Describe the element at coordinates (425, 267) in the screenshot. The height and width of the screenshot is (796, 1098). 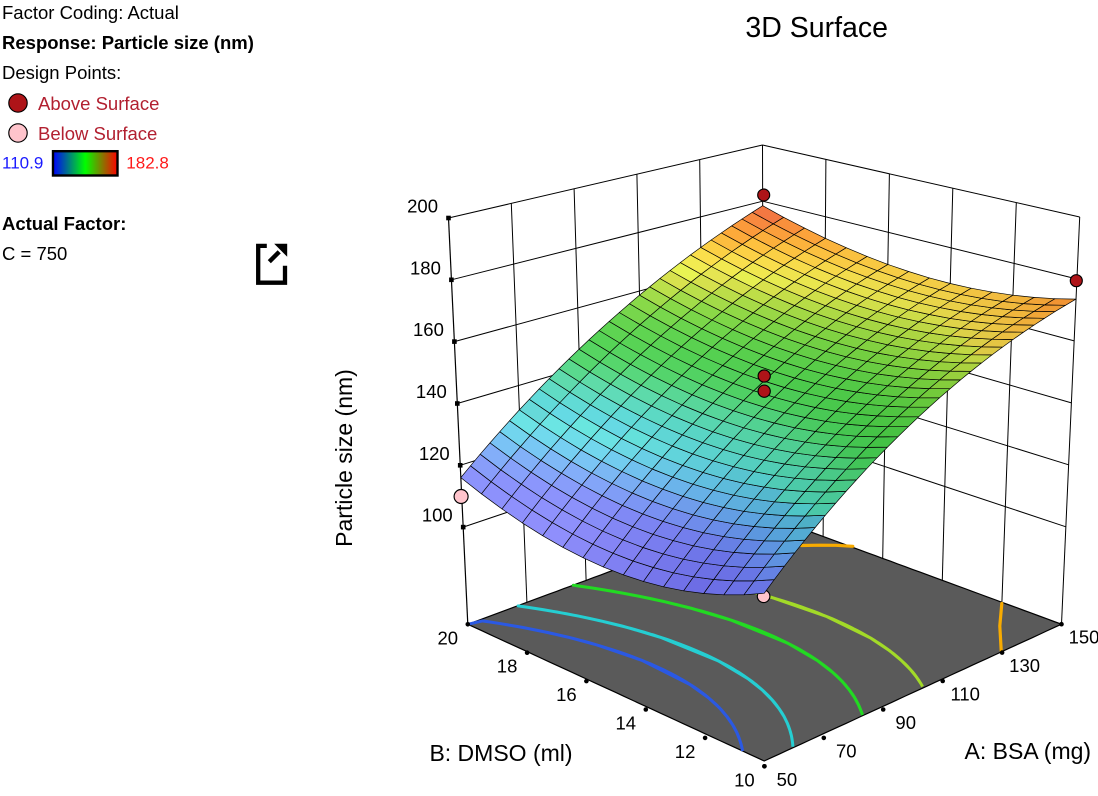
I see `svg-text: 180` at that location.